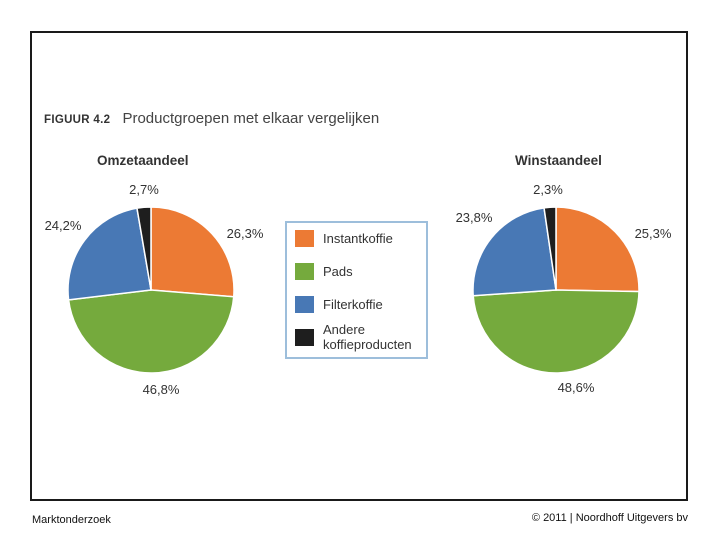  I want to click on legend-label: Instantkoffie, so click(358, 238).